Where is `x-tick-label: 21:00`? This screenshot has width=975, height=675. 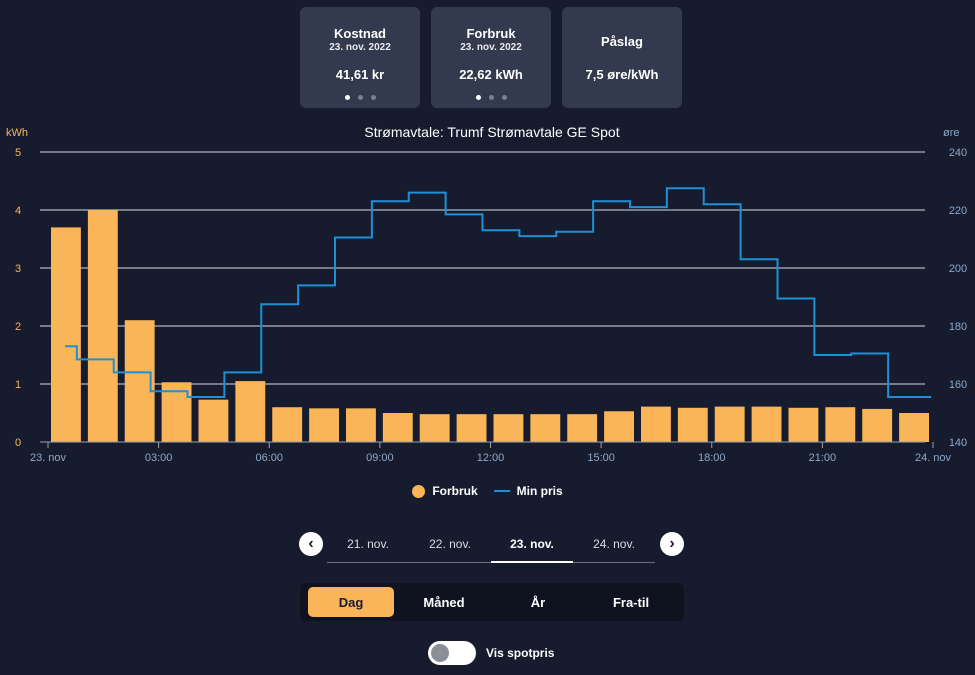
x-tick-label: 21:00 is located at coordinates (823, 458).